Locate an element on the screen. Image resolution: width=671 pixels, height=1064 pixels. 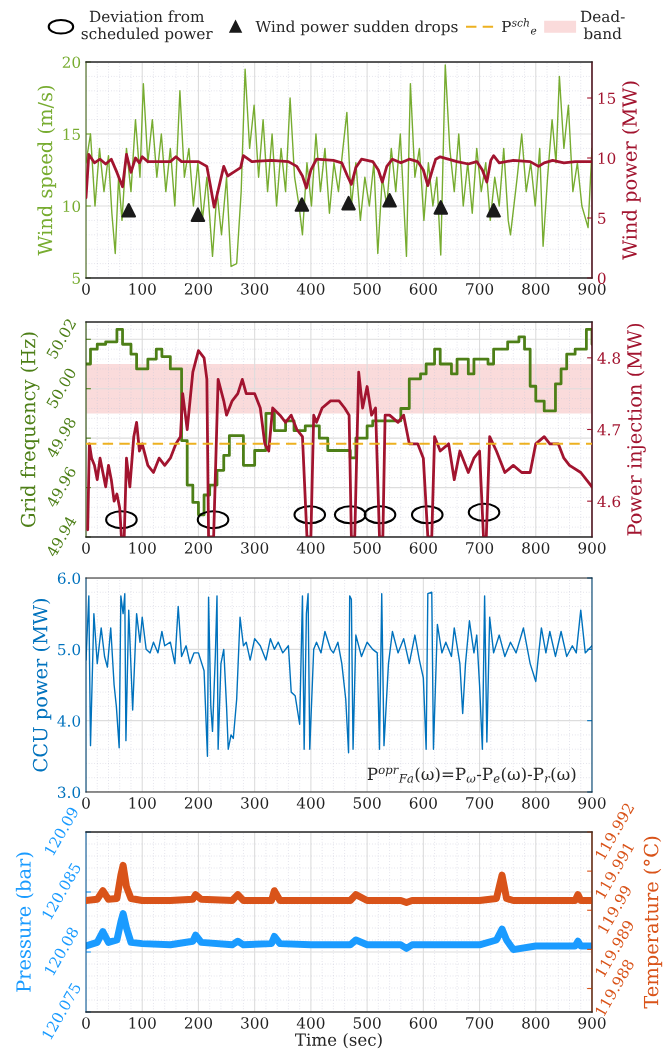
legend-label: Deviation from scheduled power is located at coordinates (147, 26).